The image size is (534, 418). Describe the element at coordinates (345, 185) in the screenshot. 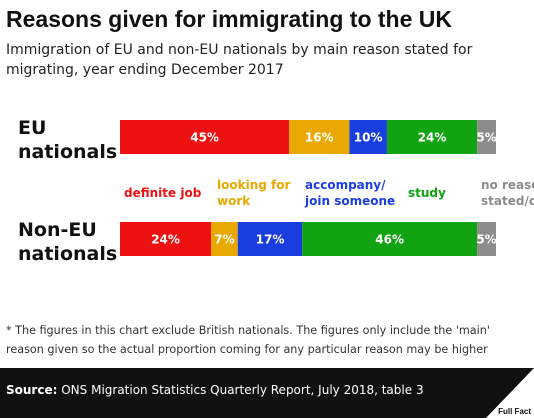

I see `legend-label: accompany/` at that location.